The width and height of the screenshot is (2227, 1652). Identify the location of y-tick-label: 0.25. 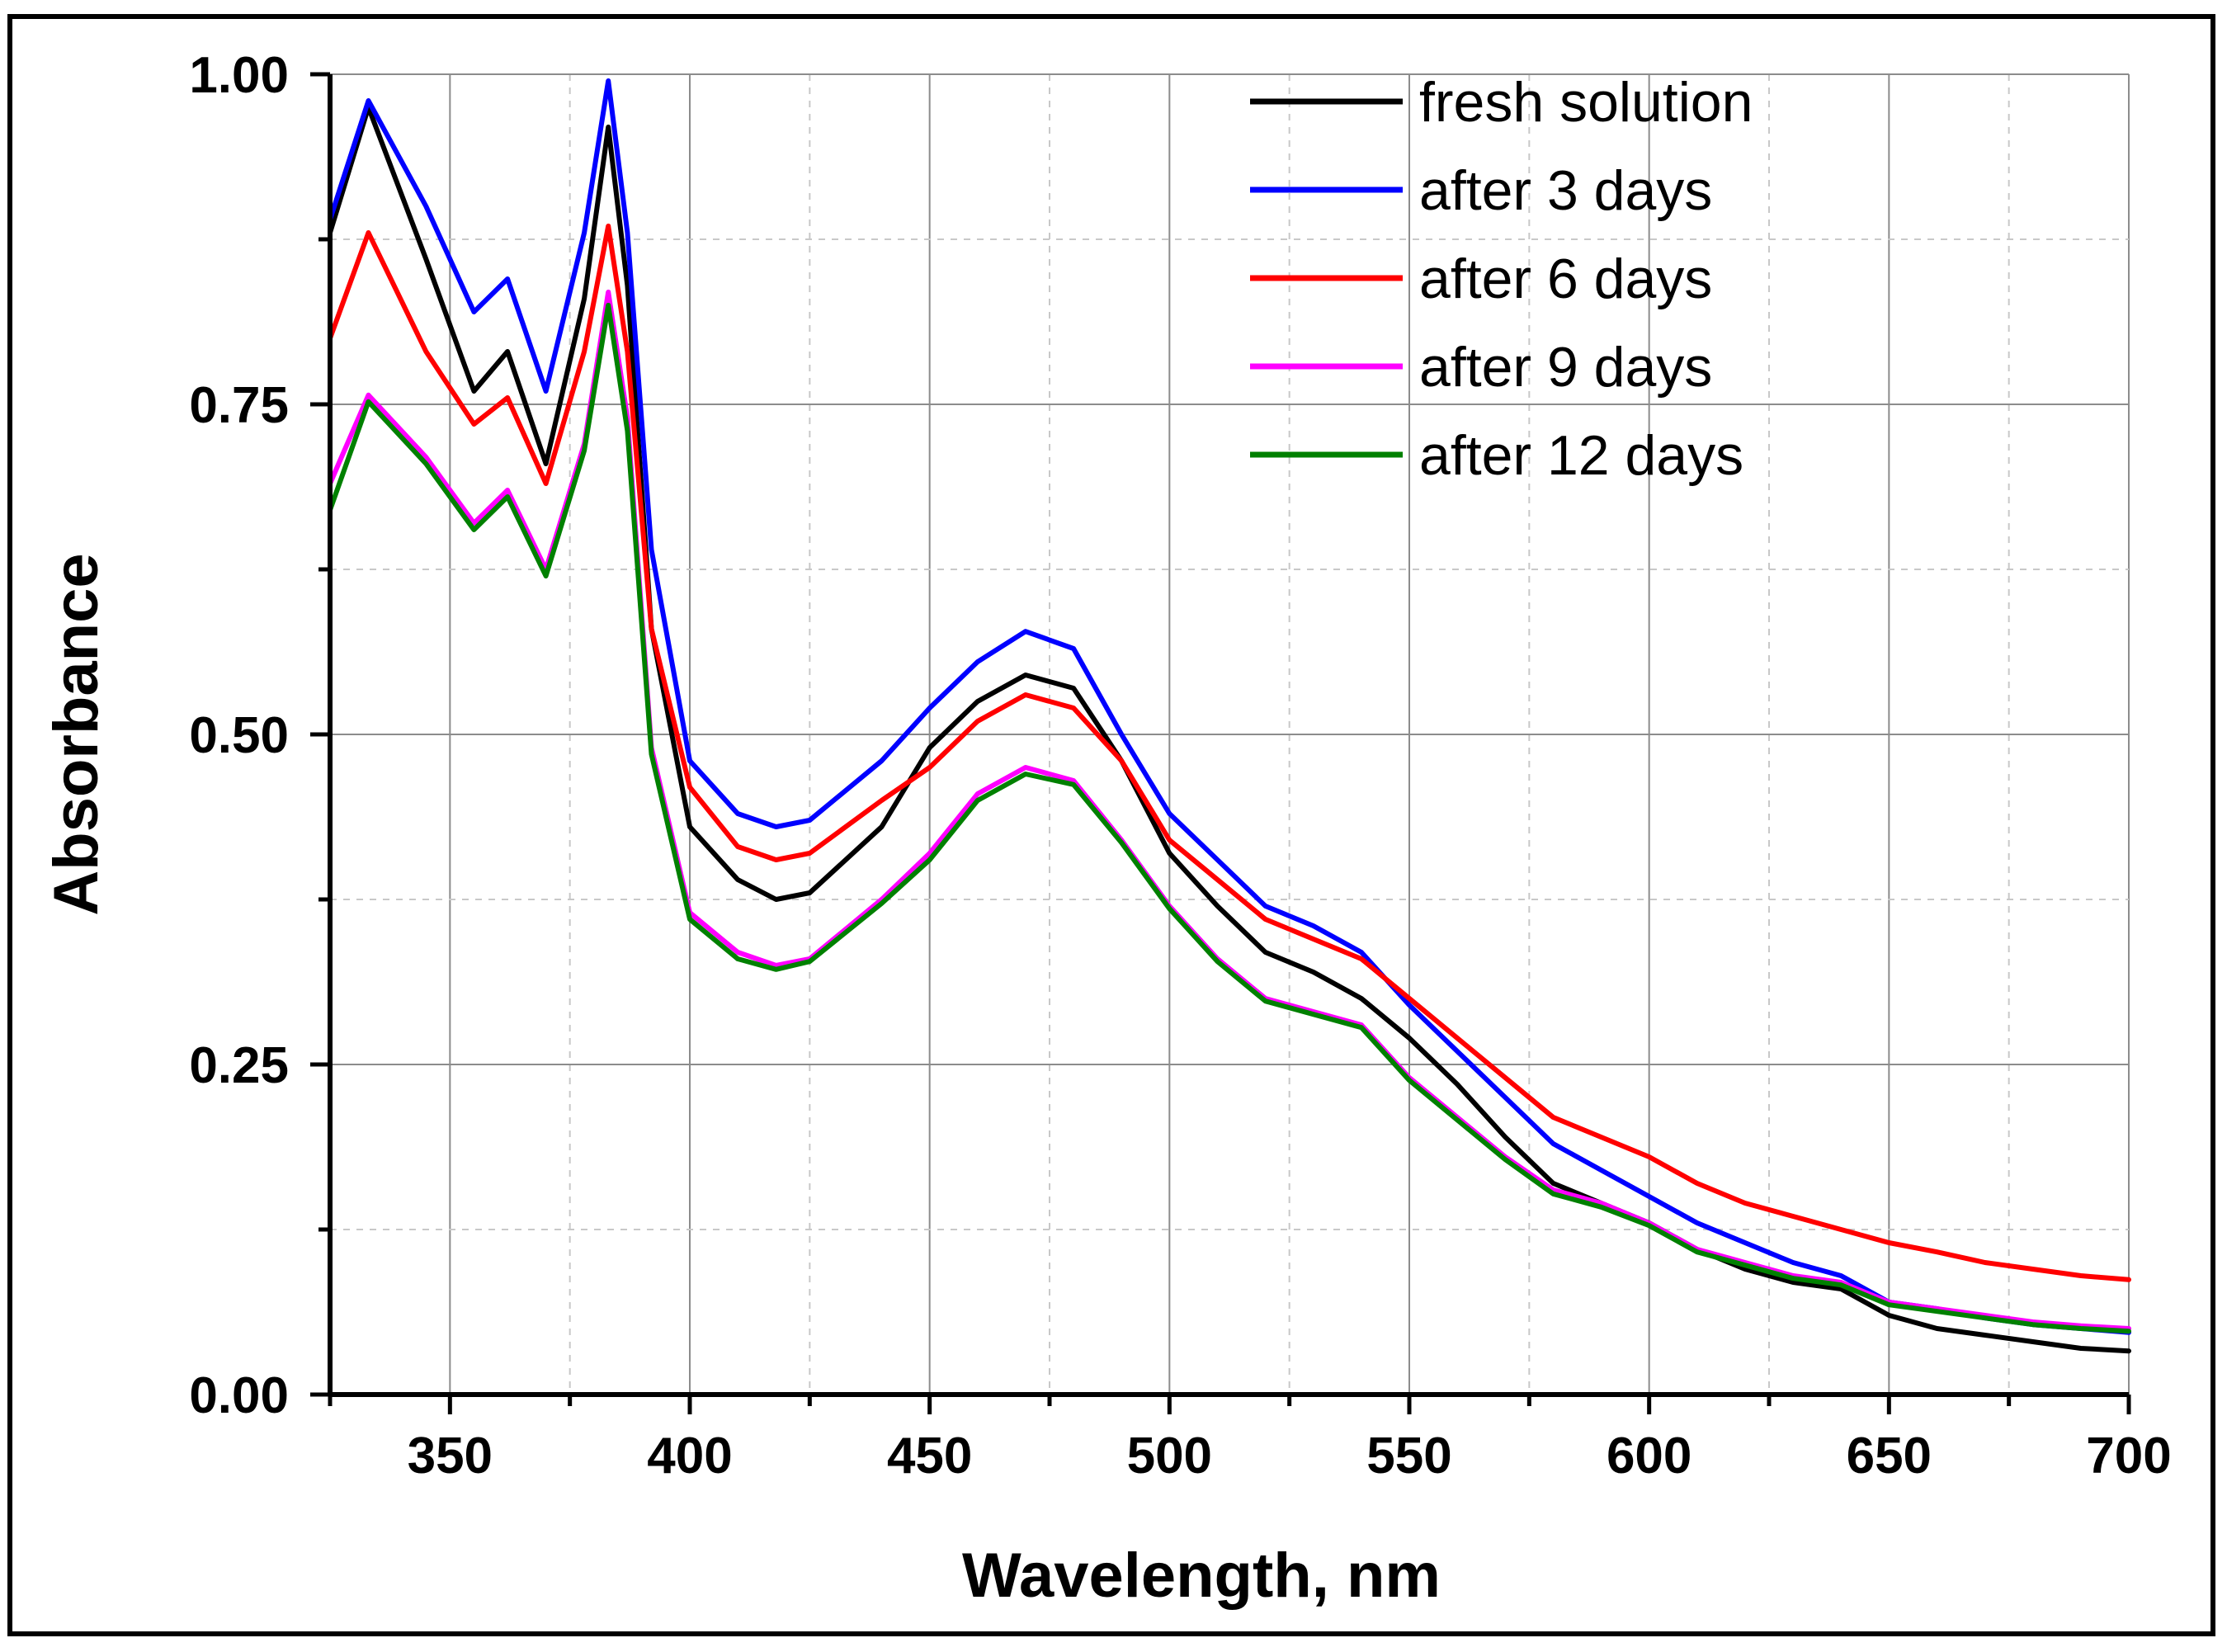
(239, 1066).